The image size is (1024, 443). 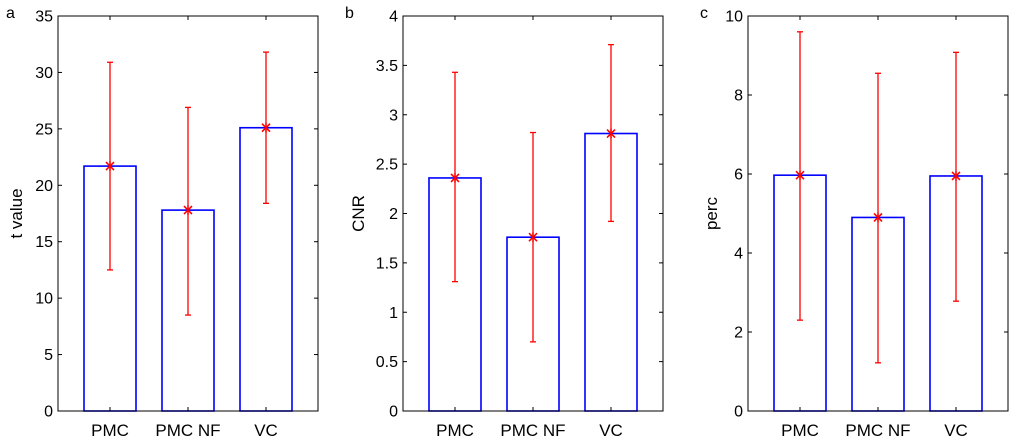 I want to click on panel-label: c, so click(x=704, y=13).